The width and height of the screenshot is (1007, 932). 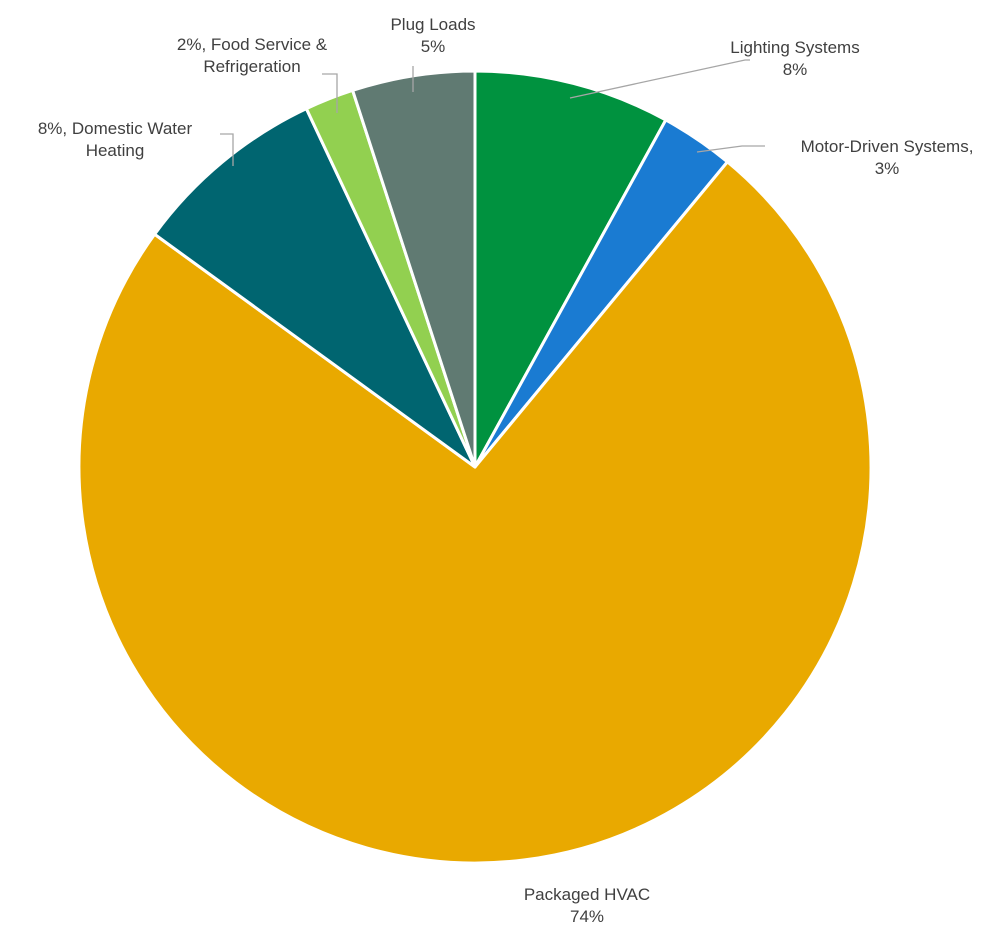 I want to click on data-label-line: 2%, Food Service &, so click(x=252, y=44).